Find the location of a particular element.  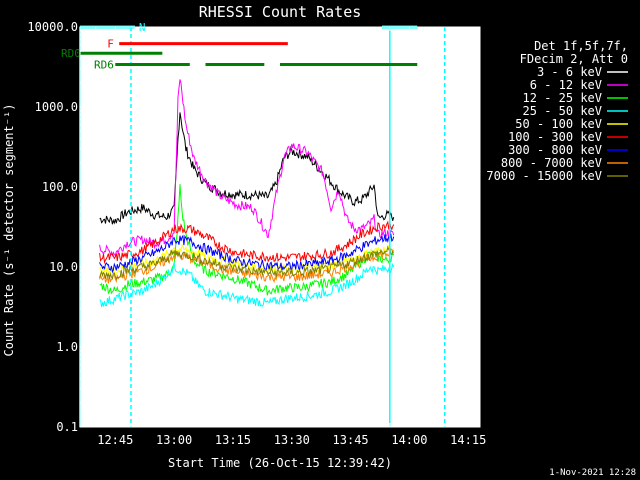

y-tick-label: 0.1 is located at coordinates (67, 427).